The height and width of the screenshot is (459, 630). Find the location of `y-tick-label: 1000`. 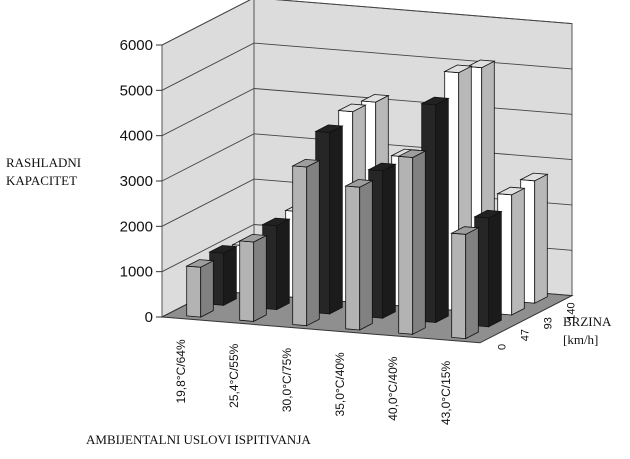

y-tick-label: 1000 is located at coordinates (136, 272).